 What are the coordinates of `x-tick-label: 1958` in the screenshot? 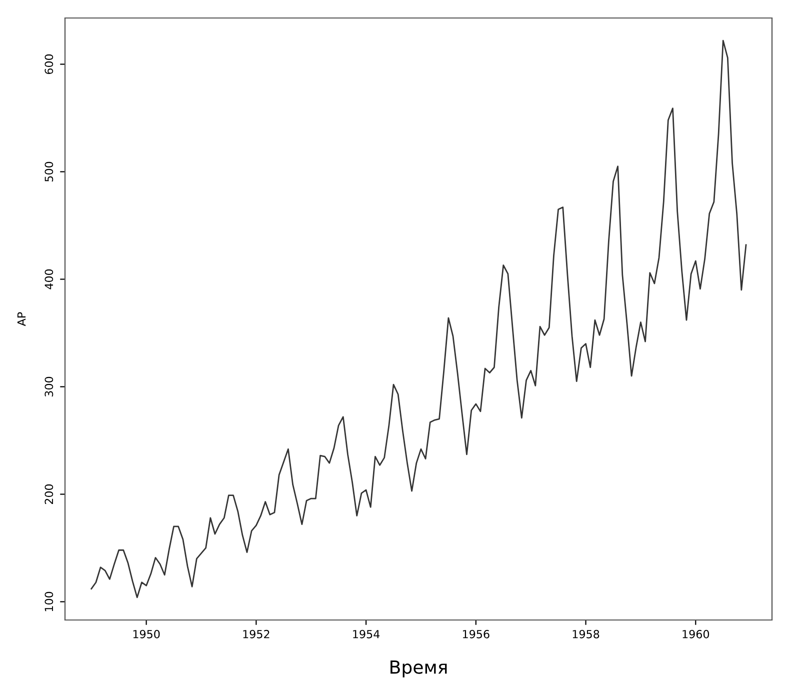 It's located at (586, 634).